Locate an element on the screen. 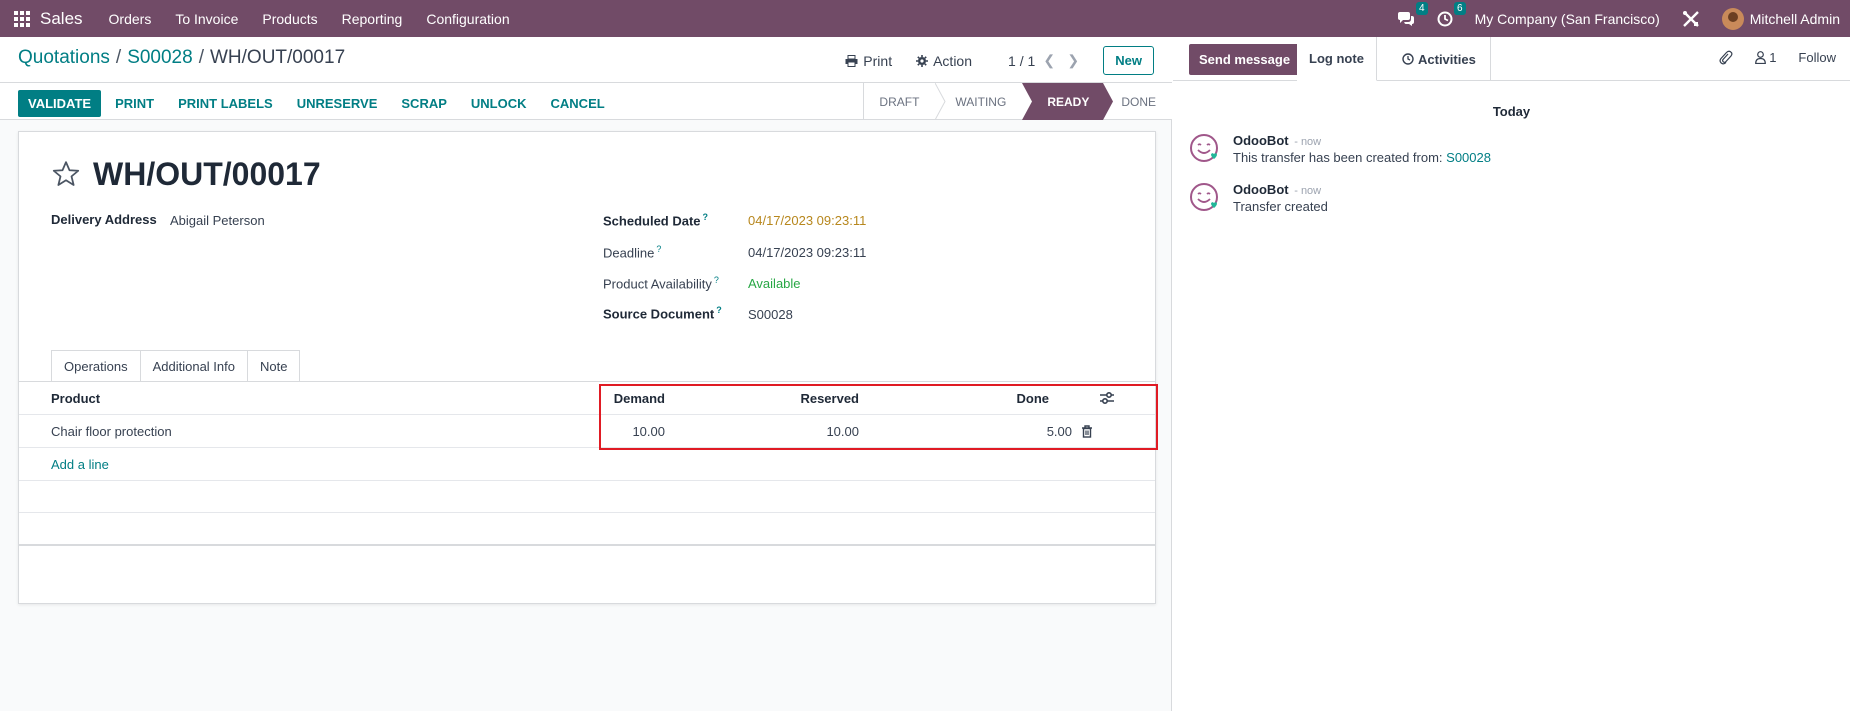 This screenshot has width=1850, height=711. tab-note: Note is located at coordinates (274, 366).